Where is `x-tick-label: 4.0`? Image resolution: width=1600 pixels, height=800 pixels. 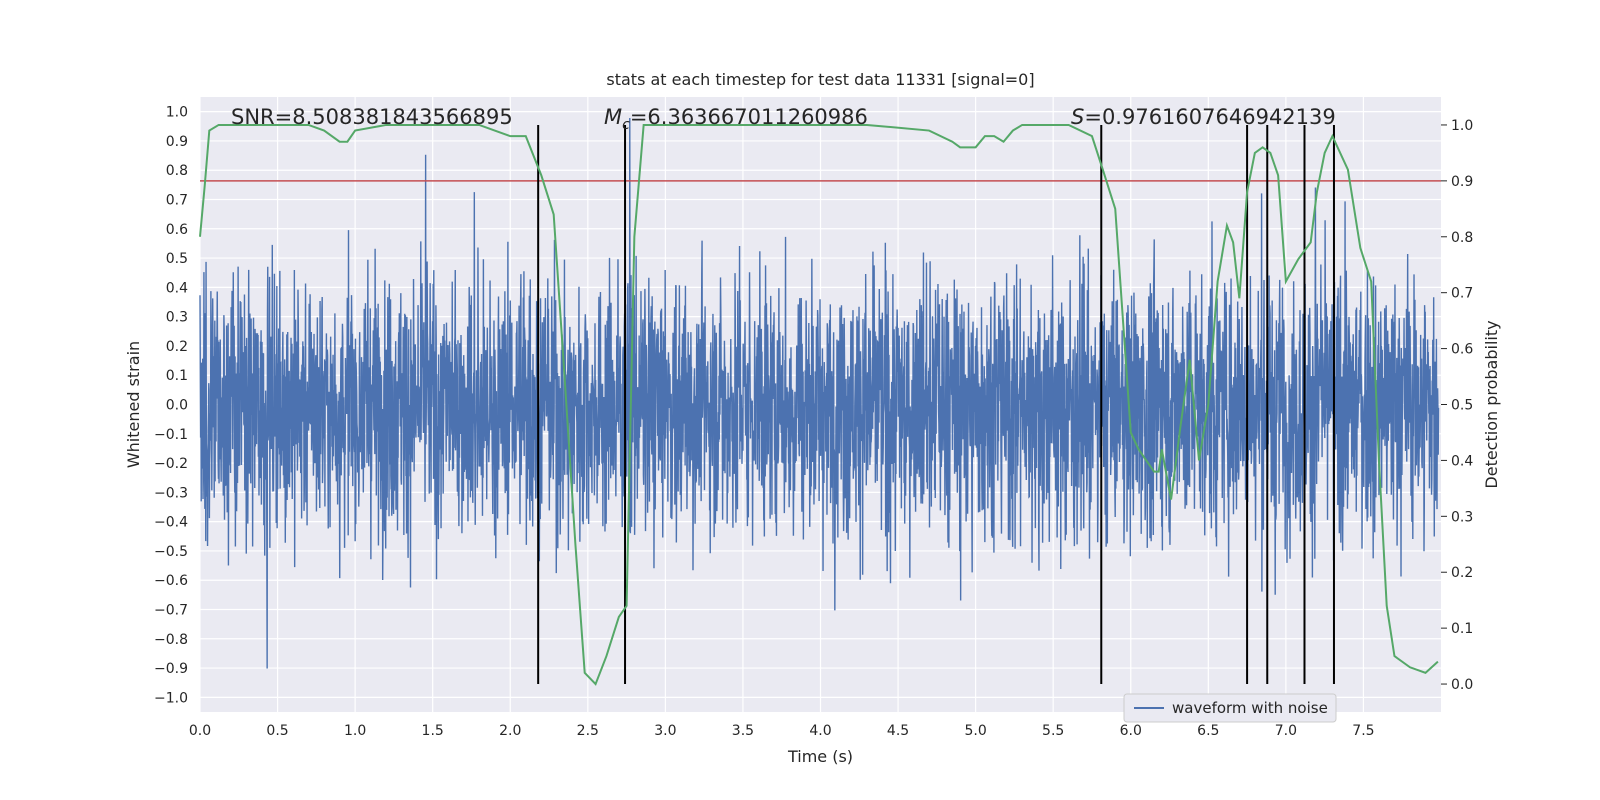 x-tick-label: 4.0 is located at coordinates (820, 731).